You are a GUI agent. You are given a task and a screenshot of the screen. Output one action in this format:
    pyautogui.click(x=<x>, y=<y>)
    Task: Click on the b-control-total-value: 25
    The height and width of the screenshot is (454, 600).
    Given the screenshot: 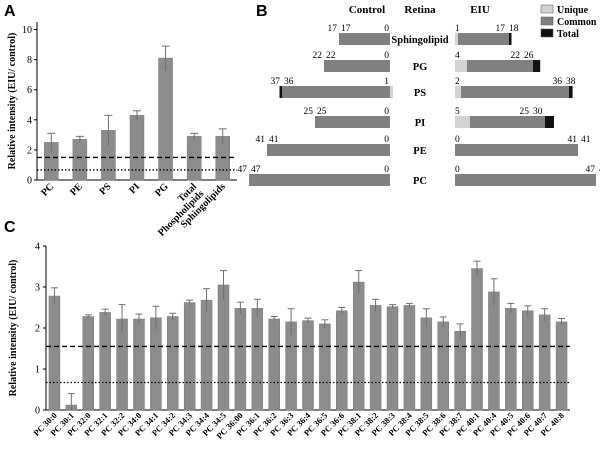 What is the action you would take?
    pyautogui.click(x=309, y=112)
    